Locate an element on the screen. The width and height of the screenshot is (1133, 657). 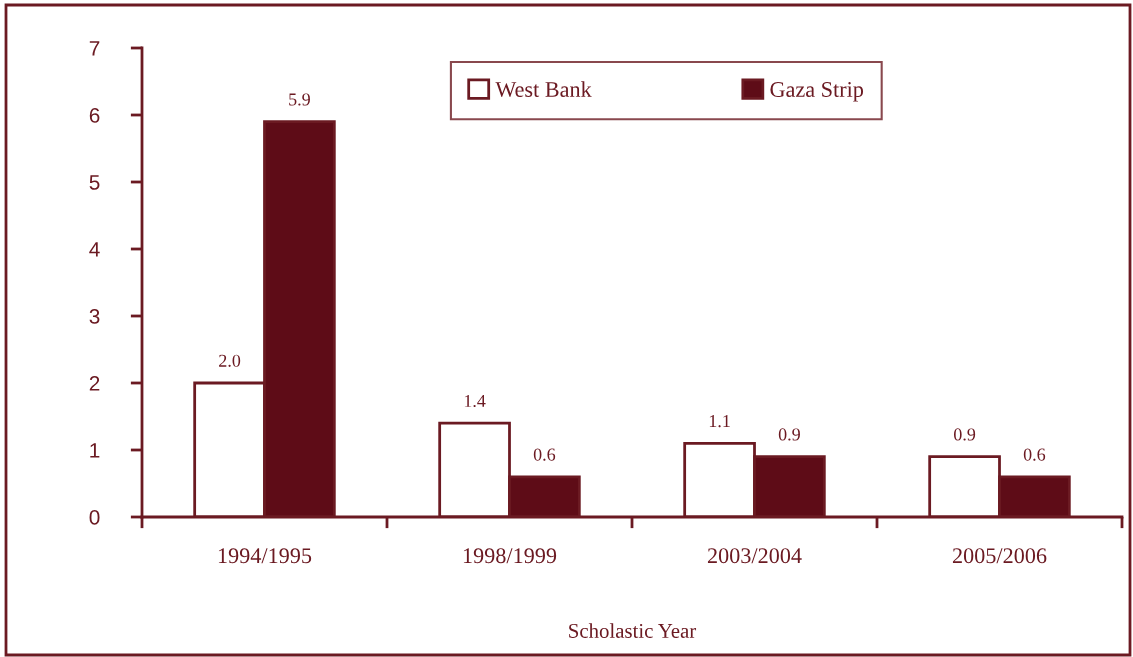
data-label: 1.4 is located at coordinates (475, 401).